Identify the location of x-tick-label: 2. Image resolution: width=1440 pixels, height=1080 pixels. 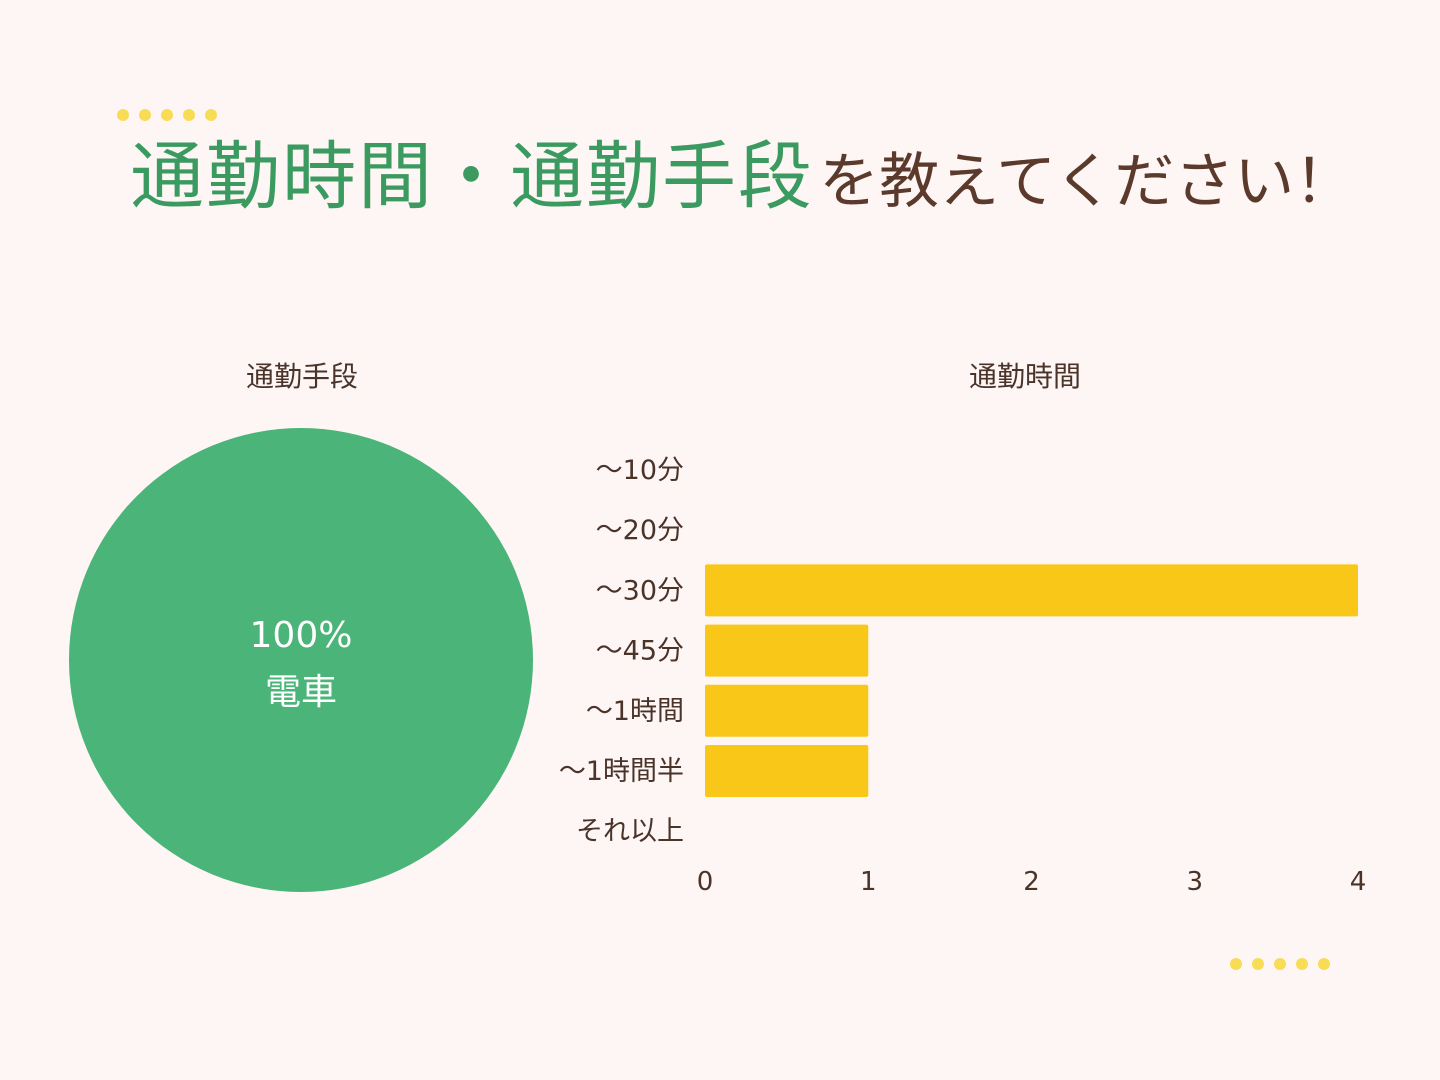
(1031, 882).